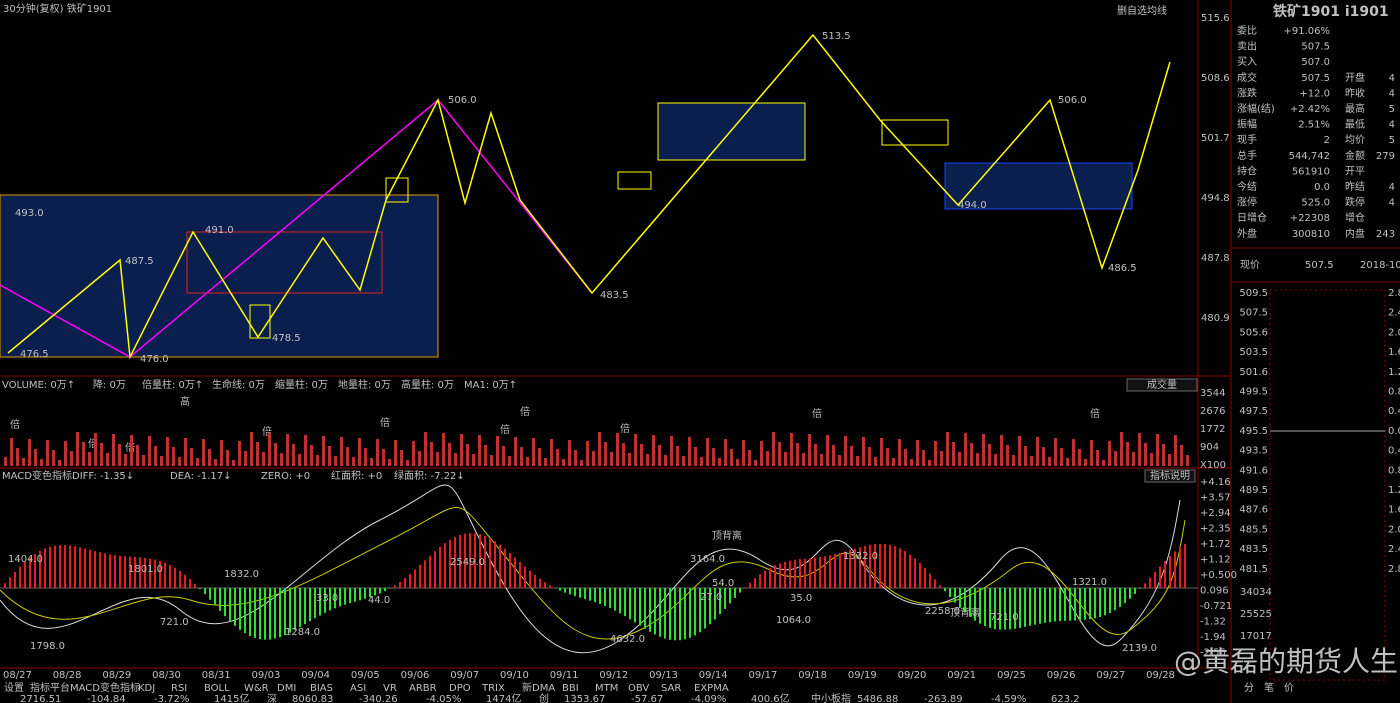 The height and width of the screenshot is (703, 1400). I want to click on price: 507.5, so click(1319, 265).